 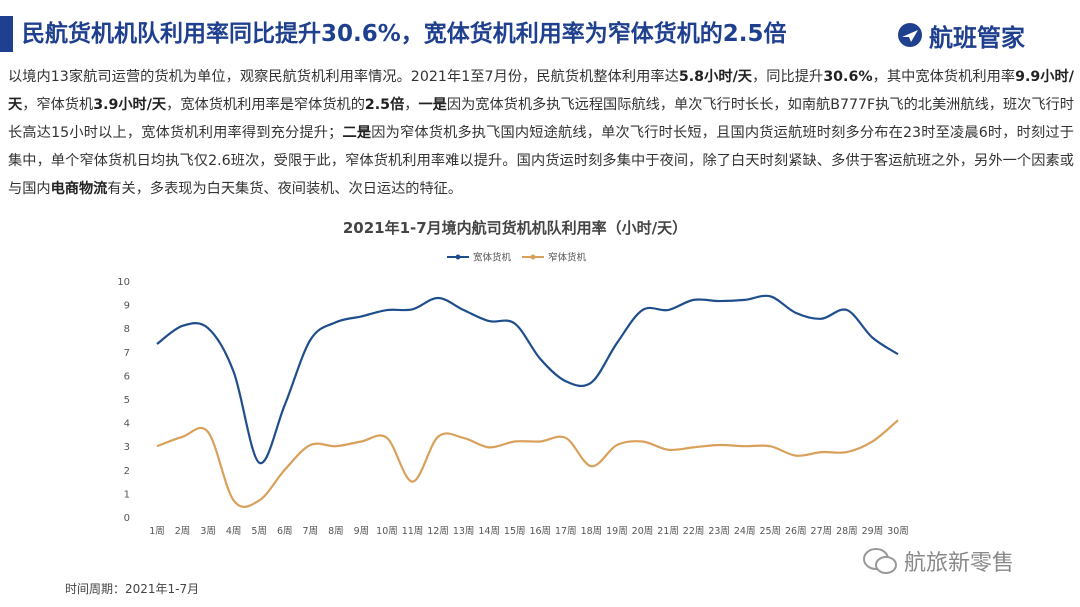 What do you see at coordinates (796, 531) in the screenshot?
I see `x-tick-label: 26周` at bounding box center [796, 531].